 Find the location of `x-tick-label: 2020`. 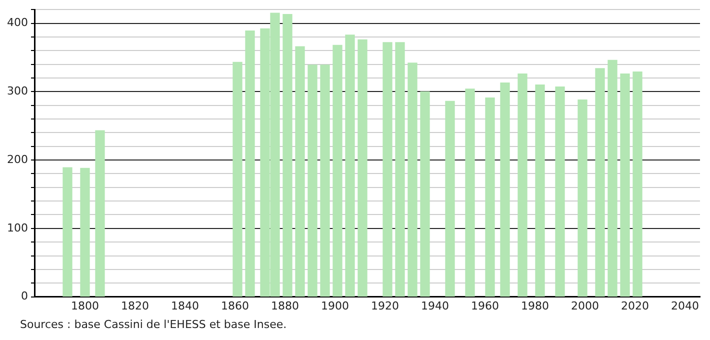

x-tick-label: 2020 is located at coordinates (635, 305).